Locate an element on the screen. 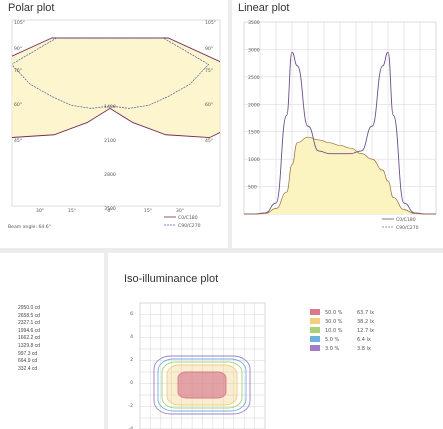 This screenshot has width=443, height=429. cd-value: 1662.2 cd is located at coordinates (29, 338).